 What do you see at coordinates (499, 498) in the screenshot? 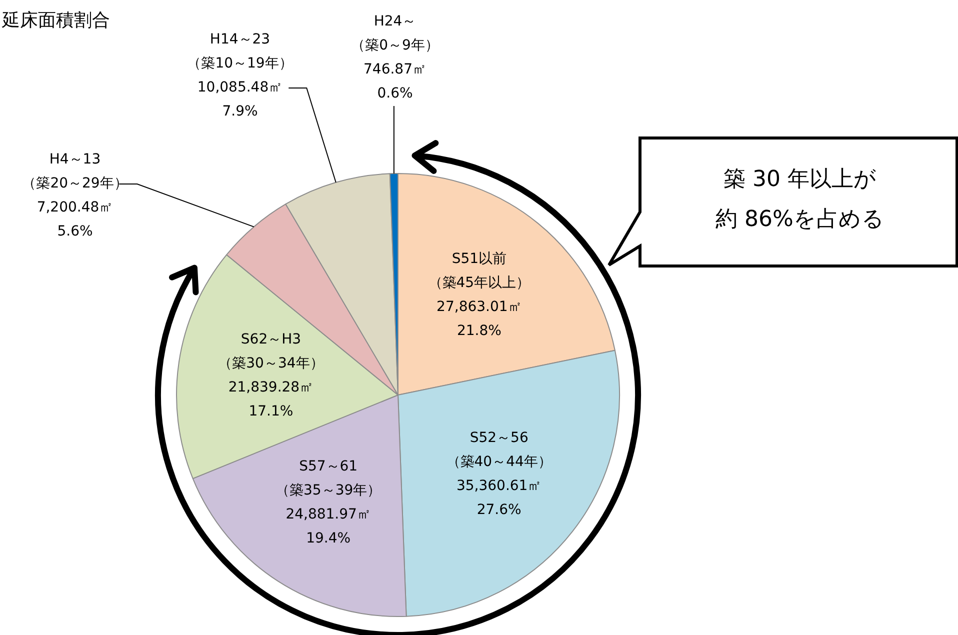
I see `data-label: 35,360.61㎡27.6%` at bounding box center [499, 498].